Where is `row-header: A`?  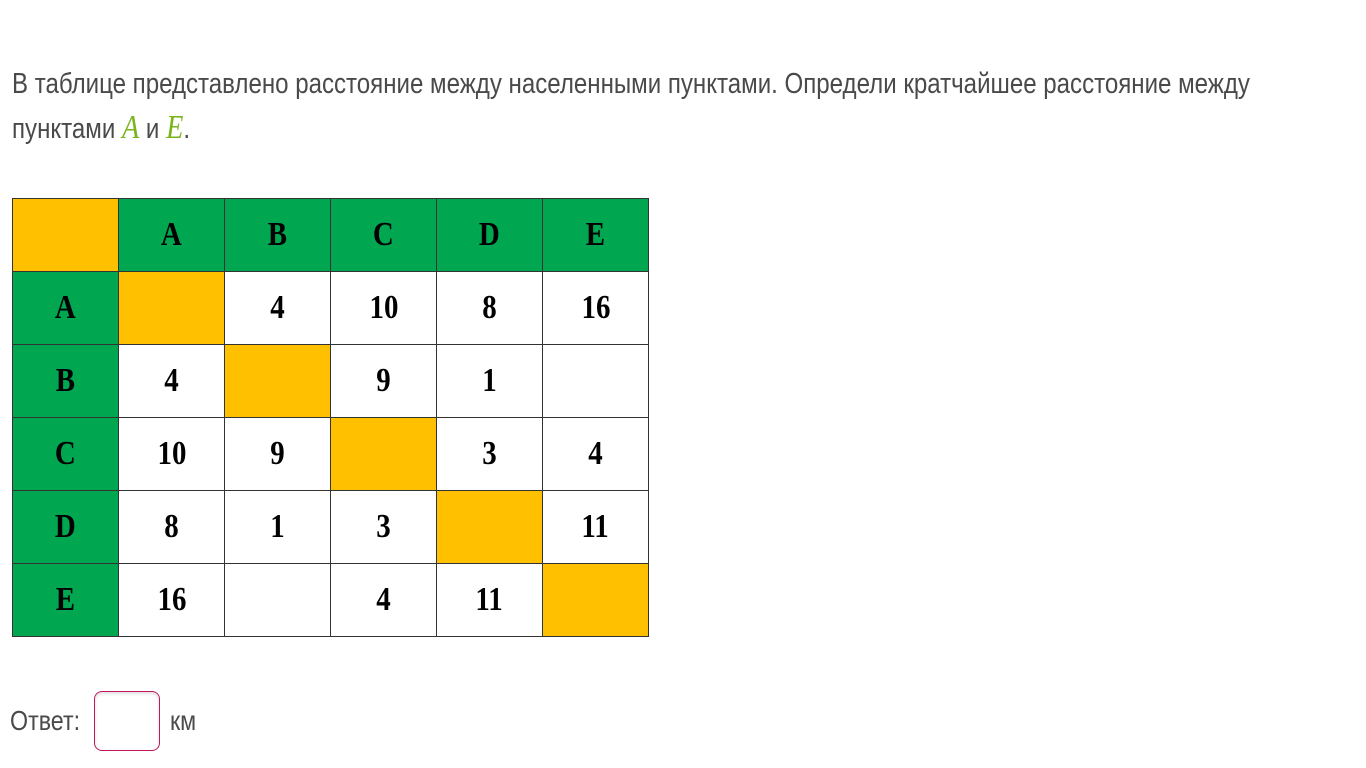 row-header: A is located at coordinates (65, 308).